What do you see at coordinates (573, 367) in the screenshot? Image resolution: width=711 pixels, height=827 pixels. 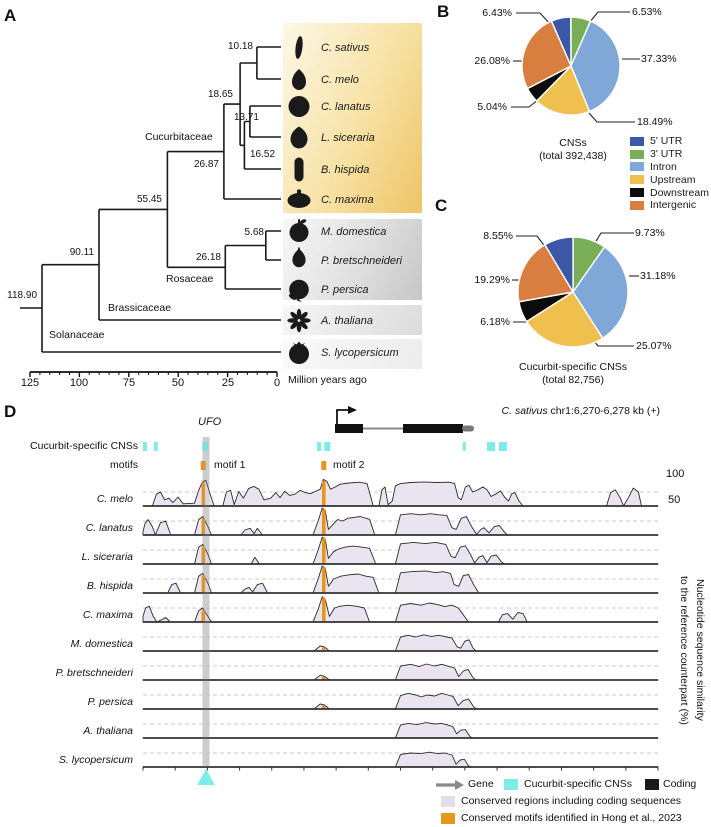 I see `pie-c-title: Cucurbit-specific CNSs` at bounding box center [573, 367].